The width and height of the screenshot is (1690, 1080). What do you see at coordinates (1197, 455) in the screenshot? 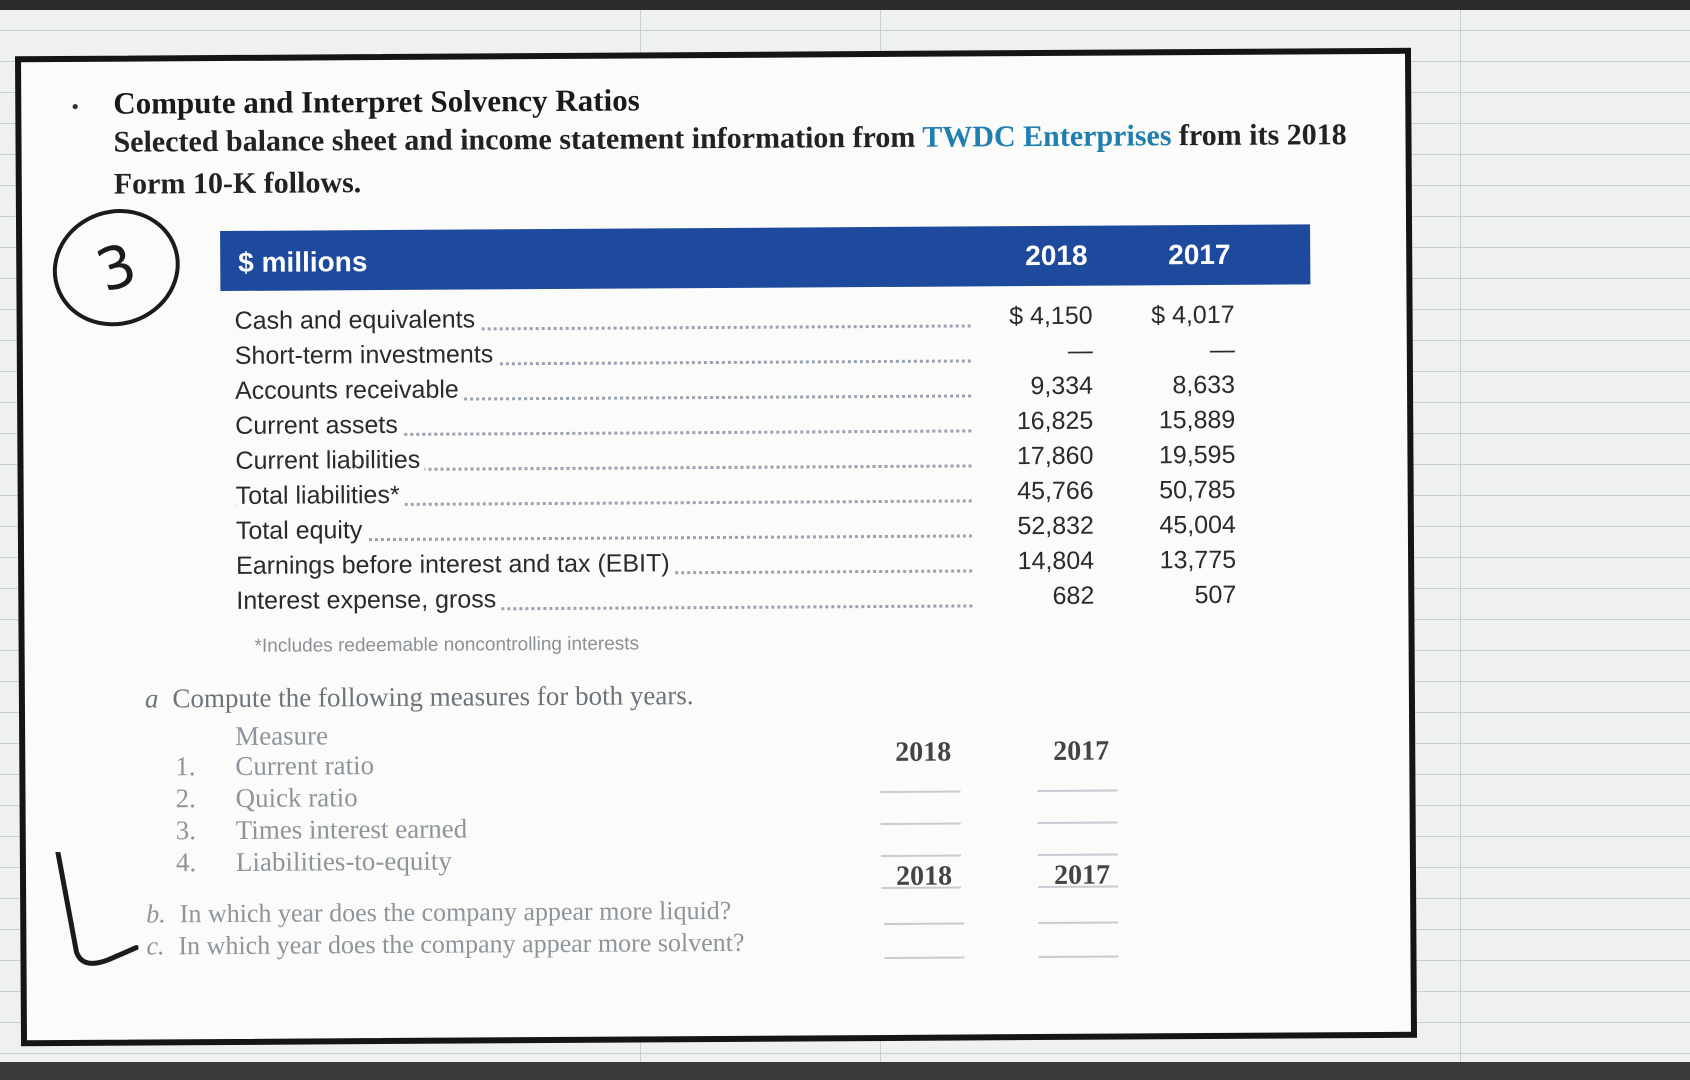
I see `value-2017: 19,595` at bounding box center [1197, 455].